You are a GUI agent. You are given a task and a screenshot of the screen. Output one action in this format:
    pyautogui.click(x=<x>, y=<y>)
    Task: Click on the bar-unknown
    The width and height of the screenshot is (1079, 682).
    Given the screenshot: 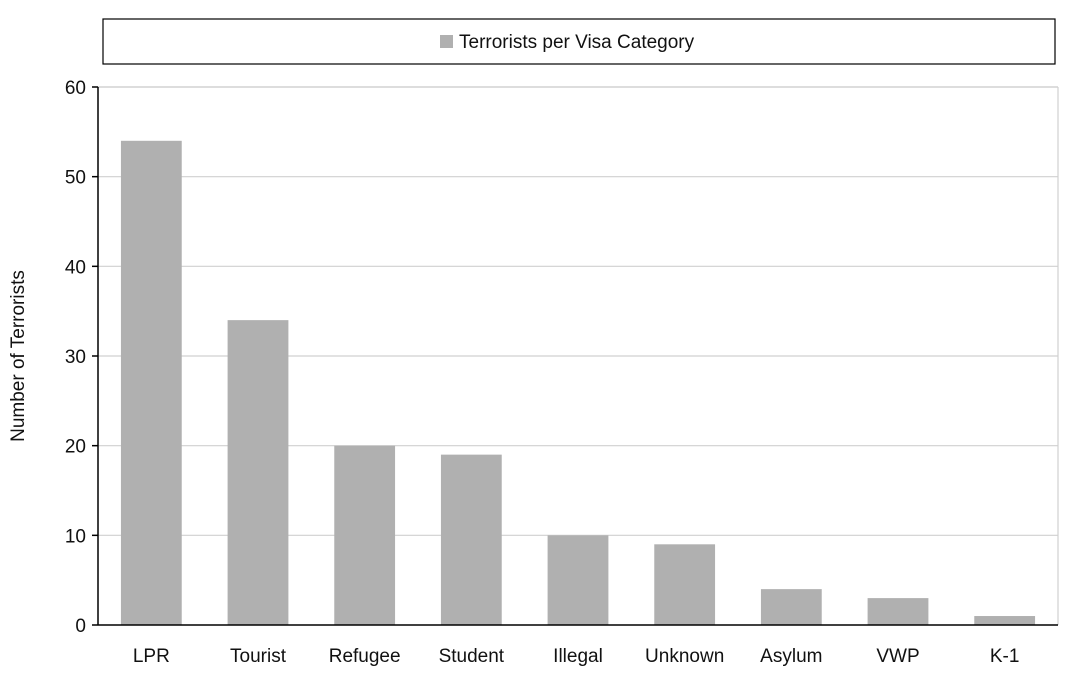 What is the action you would take?
    pyautogui.click(x=685, y=584)
    